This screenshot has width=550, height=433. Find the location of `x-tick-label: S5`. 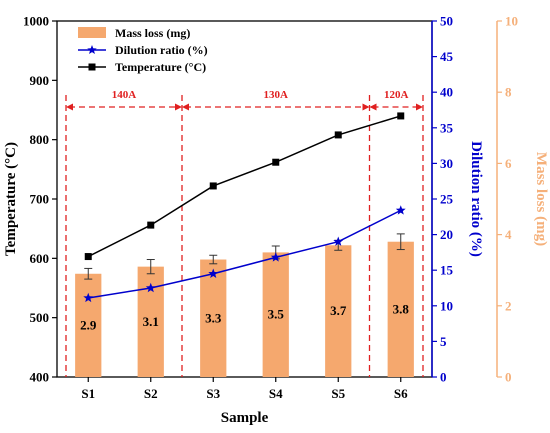

x-tick-label: S5 is located at coordinates (338, 393).